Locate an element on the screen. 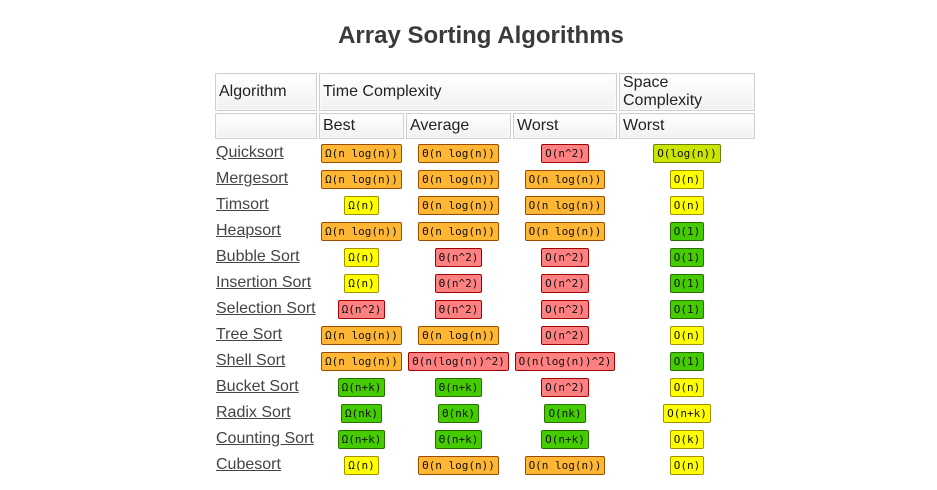 The height and width of the screenshot is (490, 937). algorithm-link: Bucket Sort is located at coordinates (257, 386).